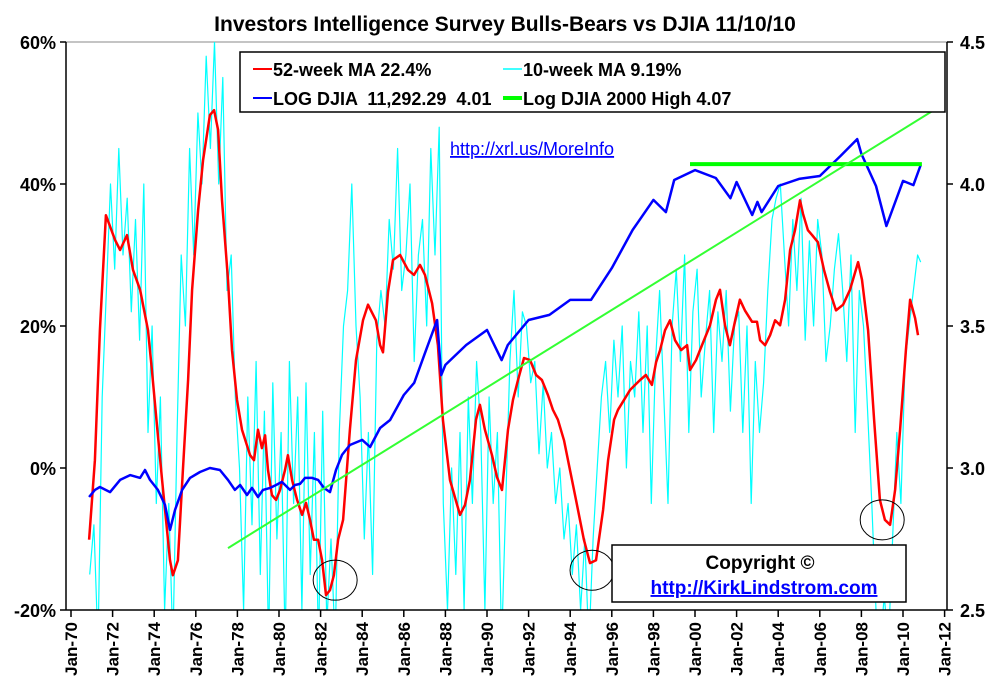 The width and height of the screenshot is (1007, 694). What do you see at coordinates (154, 648) in the screenshot?
I see `x-tick-label: Jan-74` at bounding box center [154, 648].